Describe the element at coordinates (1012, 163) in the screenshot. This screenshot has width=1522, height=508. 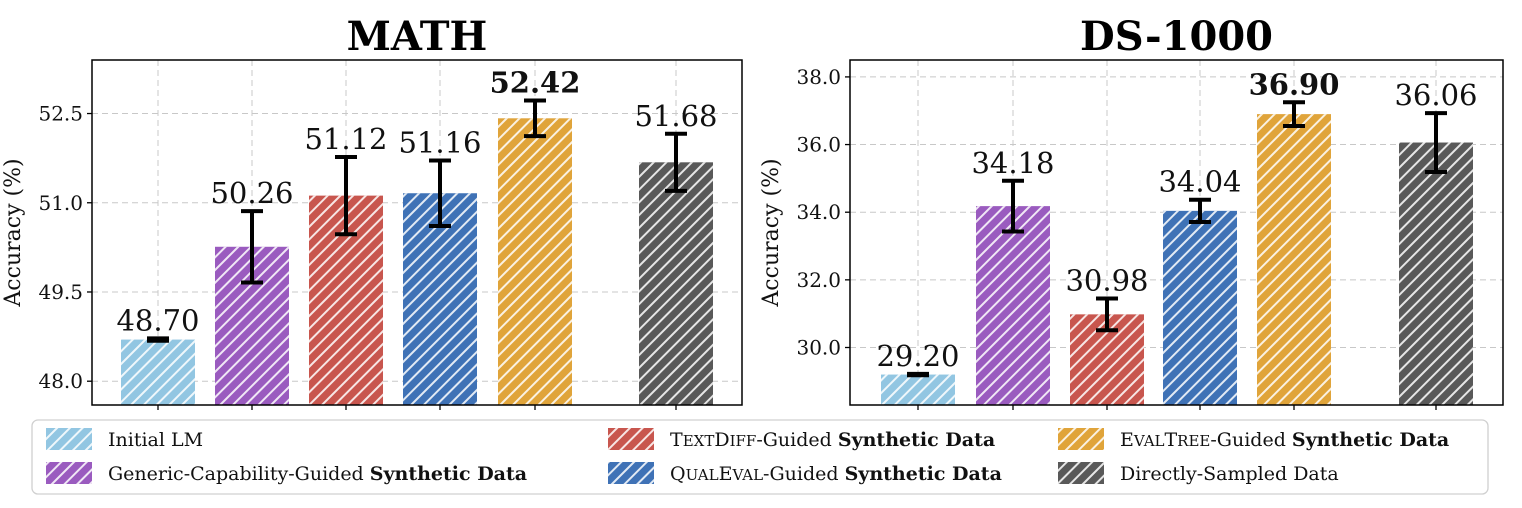
I see `data-label: 34.18` at that location.